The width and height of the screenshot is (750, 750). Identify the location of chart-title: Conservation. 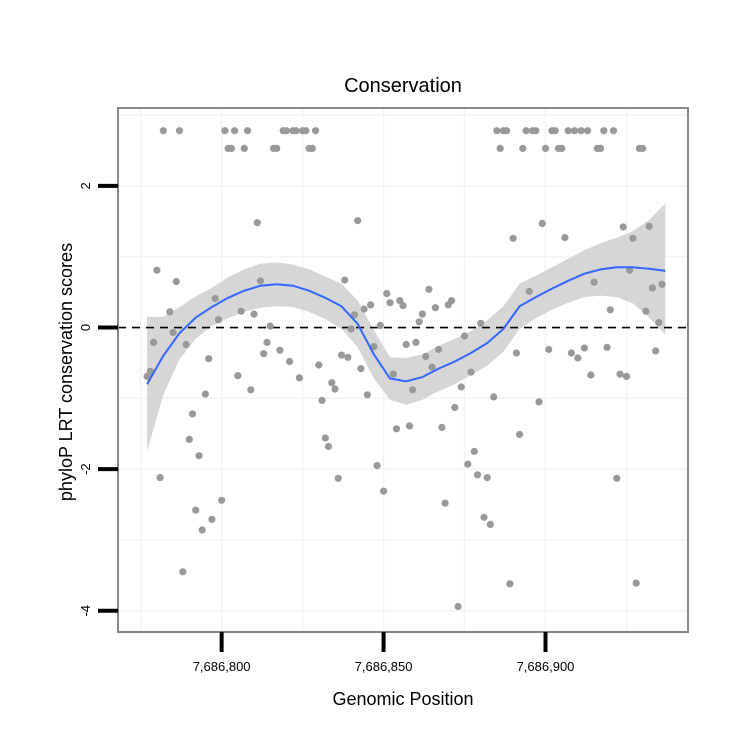
(403, 86).